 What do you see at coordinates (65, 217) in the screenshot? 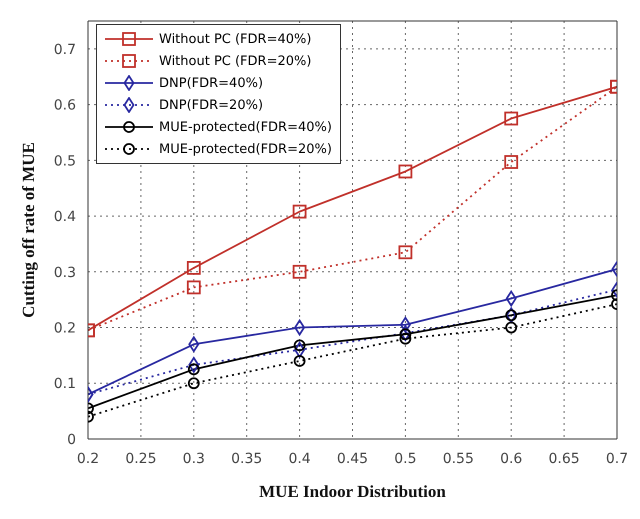
I see `y-tick-label: 0.4` at bounding box center [65, 217].